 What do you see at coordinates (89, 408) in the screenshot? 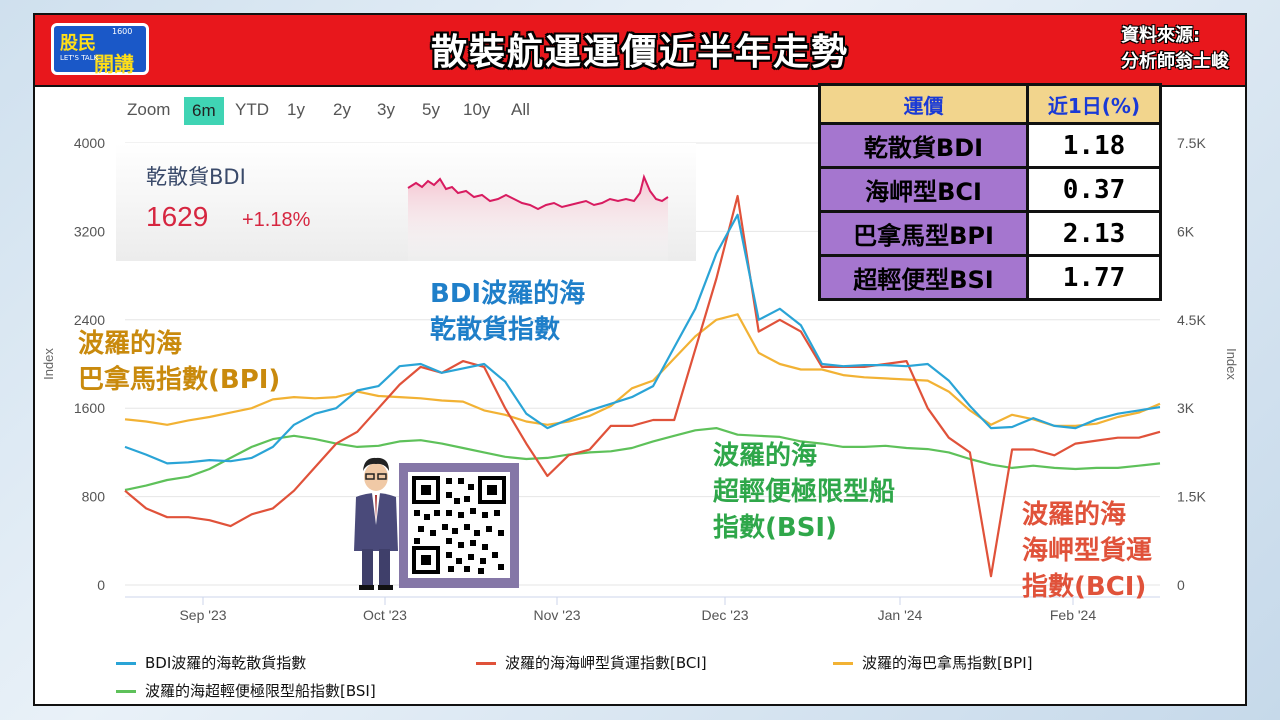
I see `y-left-tick-label: 1600` at bounding box center [89, 408].